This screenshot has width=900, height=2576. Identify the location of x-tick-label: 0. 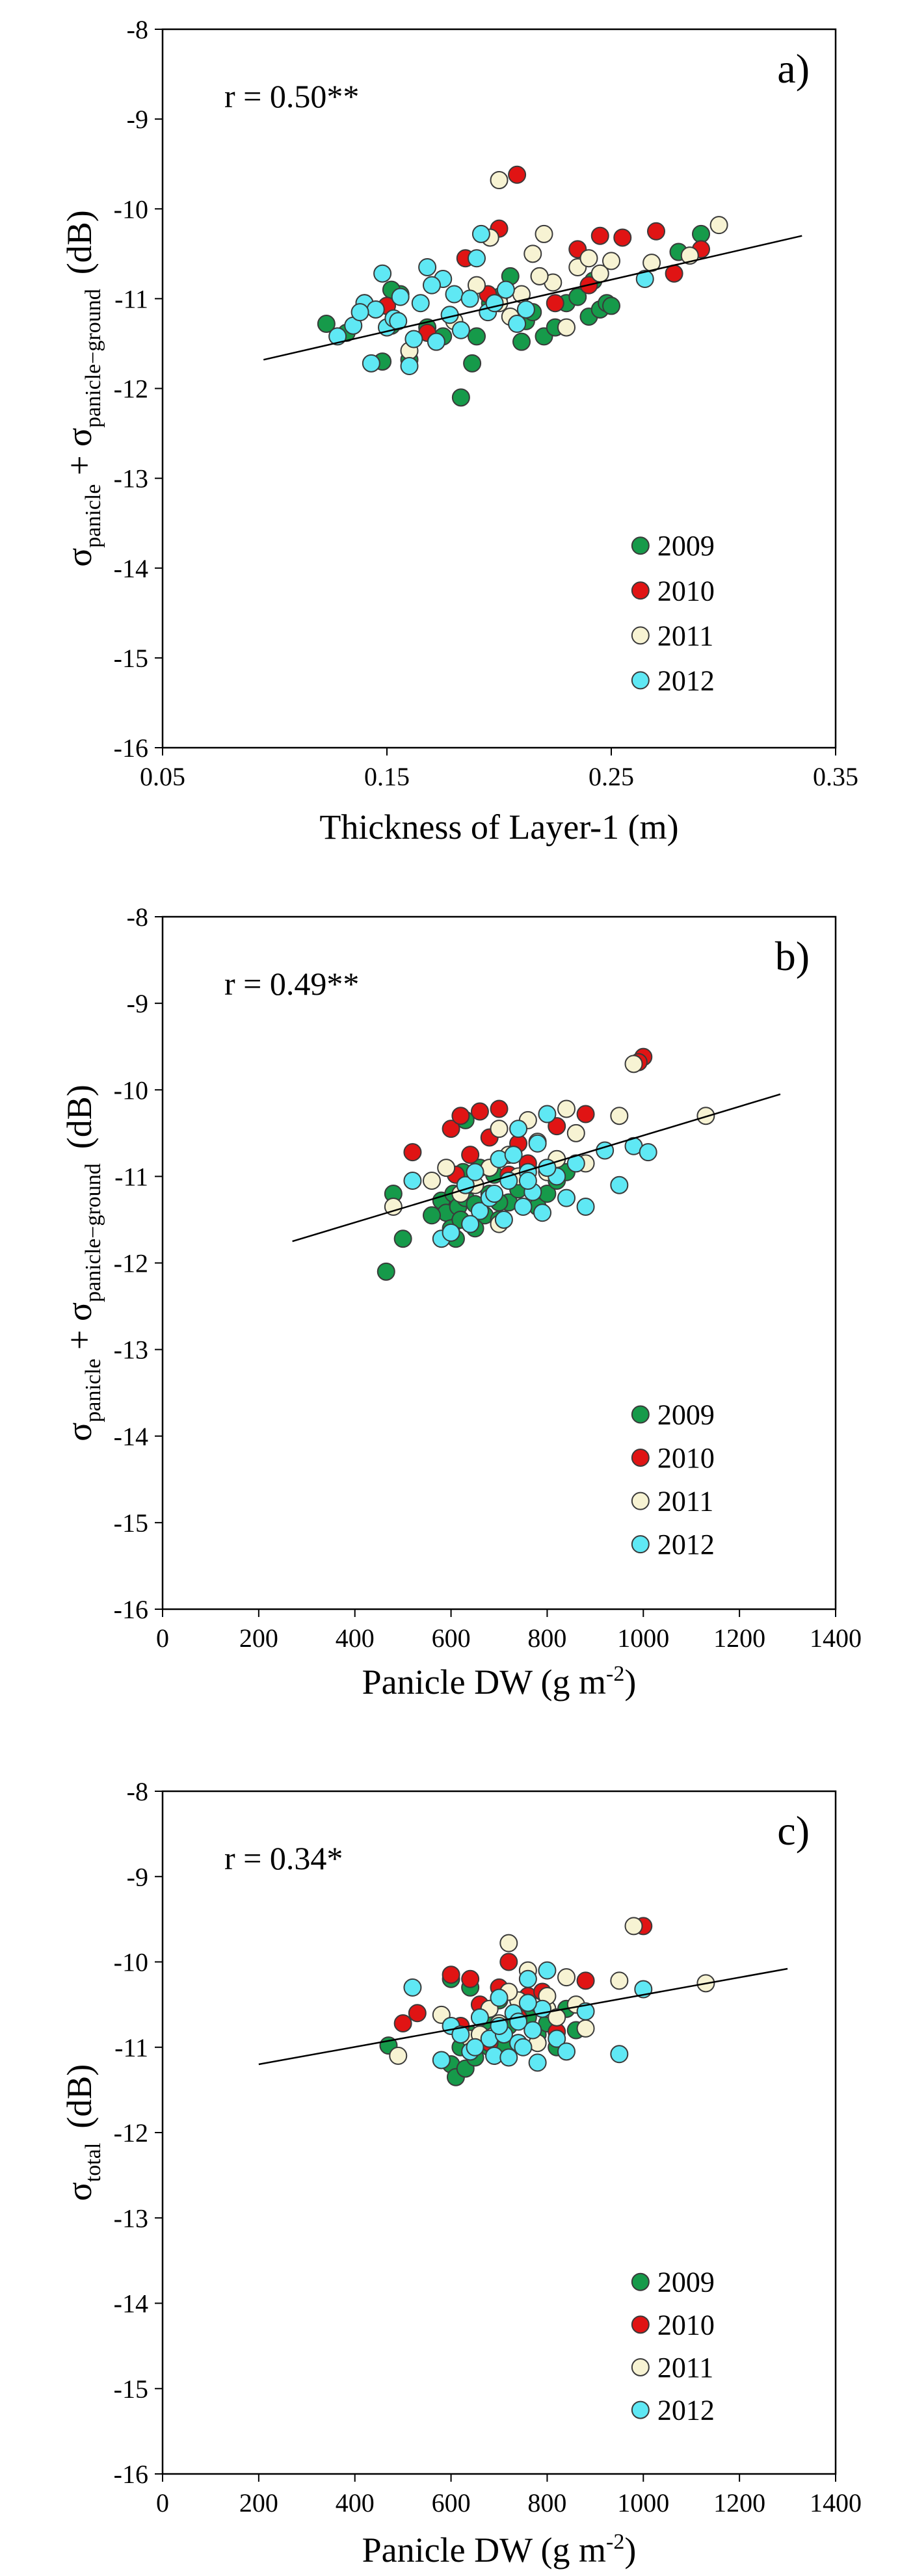
(162, 1638).